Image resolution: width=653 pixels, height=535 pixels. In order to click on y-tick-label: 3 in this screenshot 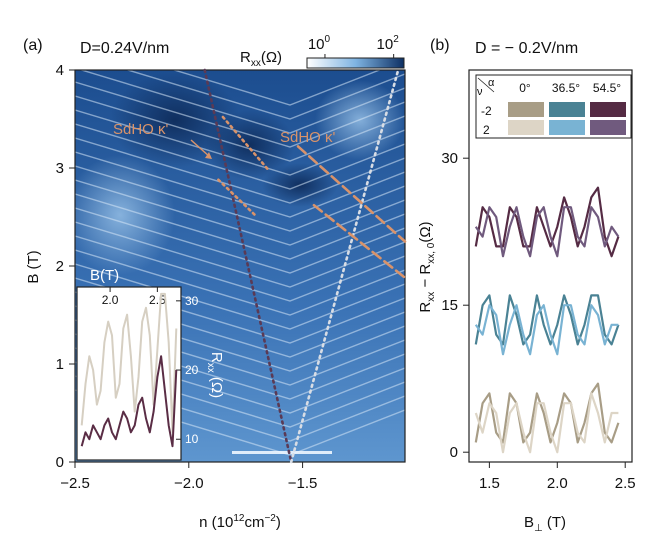, I will do `click(60, 168)`.